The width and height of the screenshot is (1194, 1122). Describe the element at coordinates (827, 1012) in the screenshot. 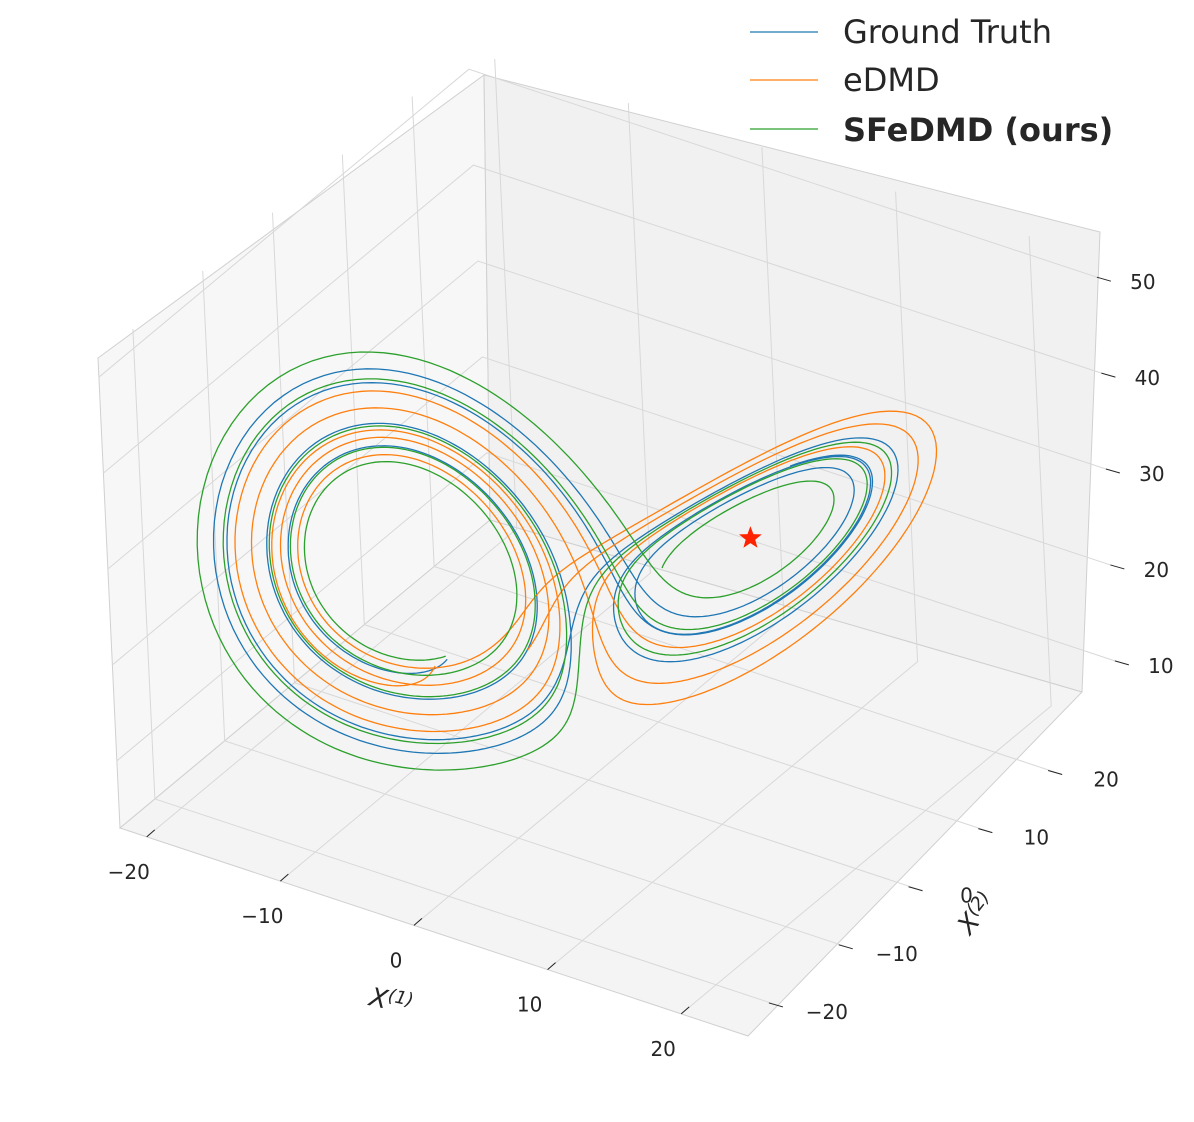

I see `y-tick-label-0: −20` at that location.